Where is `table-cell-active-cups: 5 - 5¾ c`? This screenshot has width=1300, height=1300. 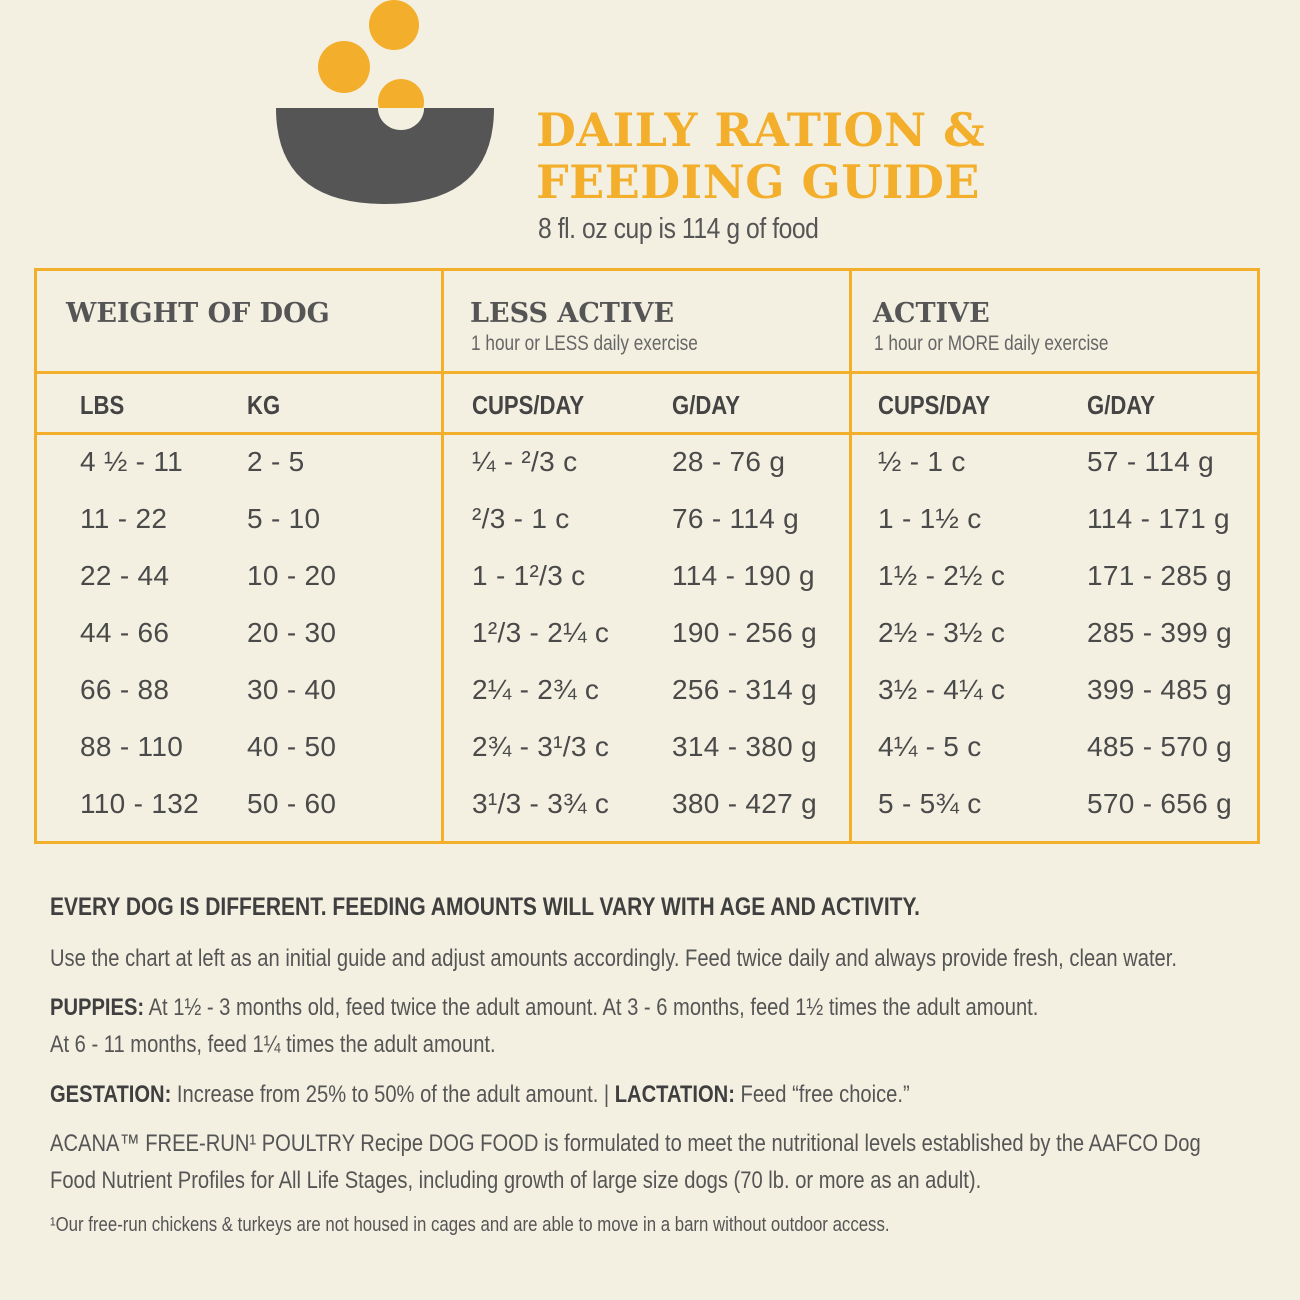 table-cell-active-cups: 5 - 5¾ c is located at coordinates (930, 803).